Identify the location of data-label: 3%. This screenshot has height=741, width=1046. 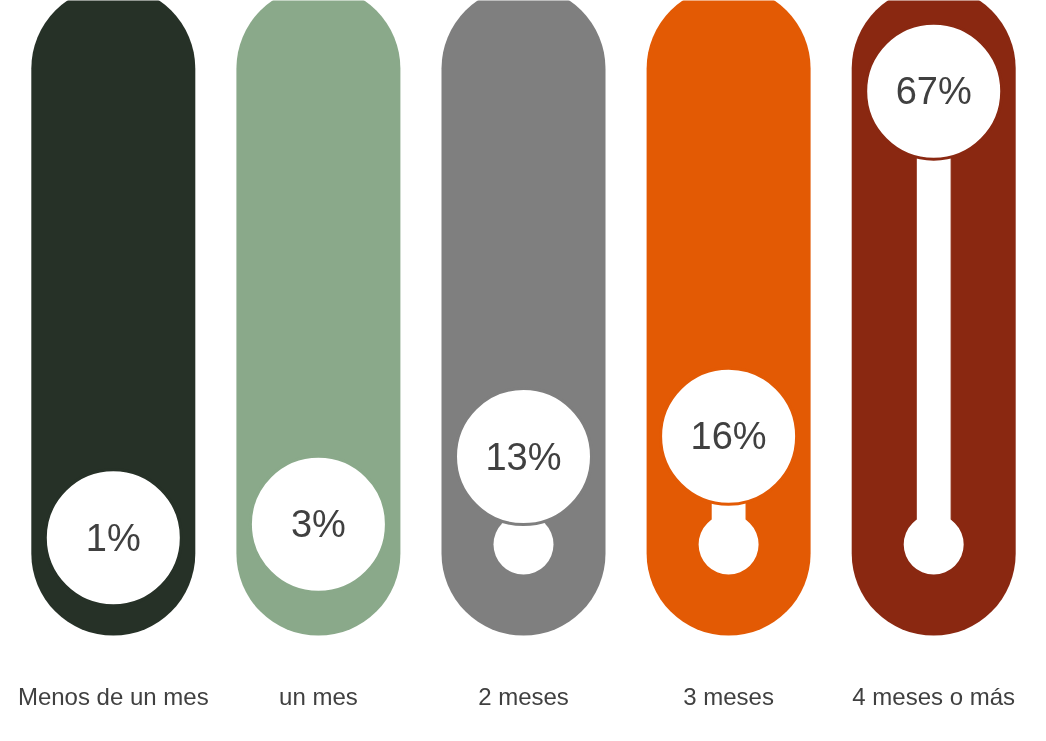
(318, 524).